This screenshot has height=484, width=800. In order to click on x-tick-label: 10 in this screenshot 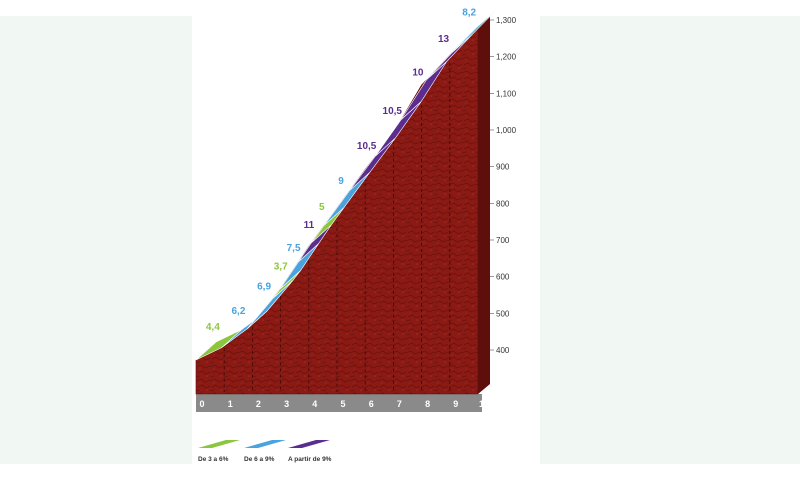, I will do `click(484, 404)`.